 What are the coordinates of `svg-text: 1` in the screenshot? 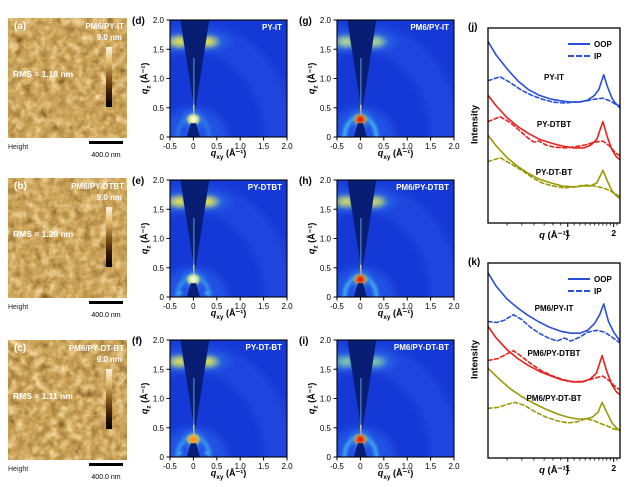 It's located at (567, 233).